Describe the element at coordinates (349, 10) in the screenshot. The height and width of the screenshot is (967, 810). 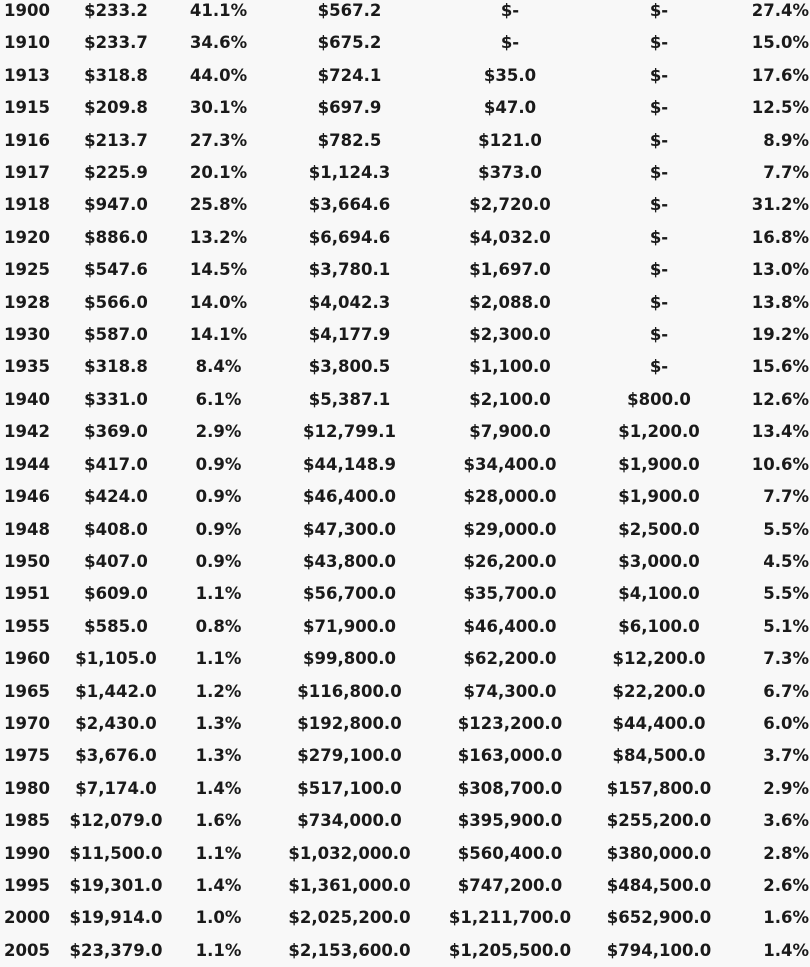
I see `value-cell: $567.2` at that location.